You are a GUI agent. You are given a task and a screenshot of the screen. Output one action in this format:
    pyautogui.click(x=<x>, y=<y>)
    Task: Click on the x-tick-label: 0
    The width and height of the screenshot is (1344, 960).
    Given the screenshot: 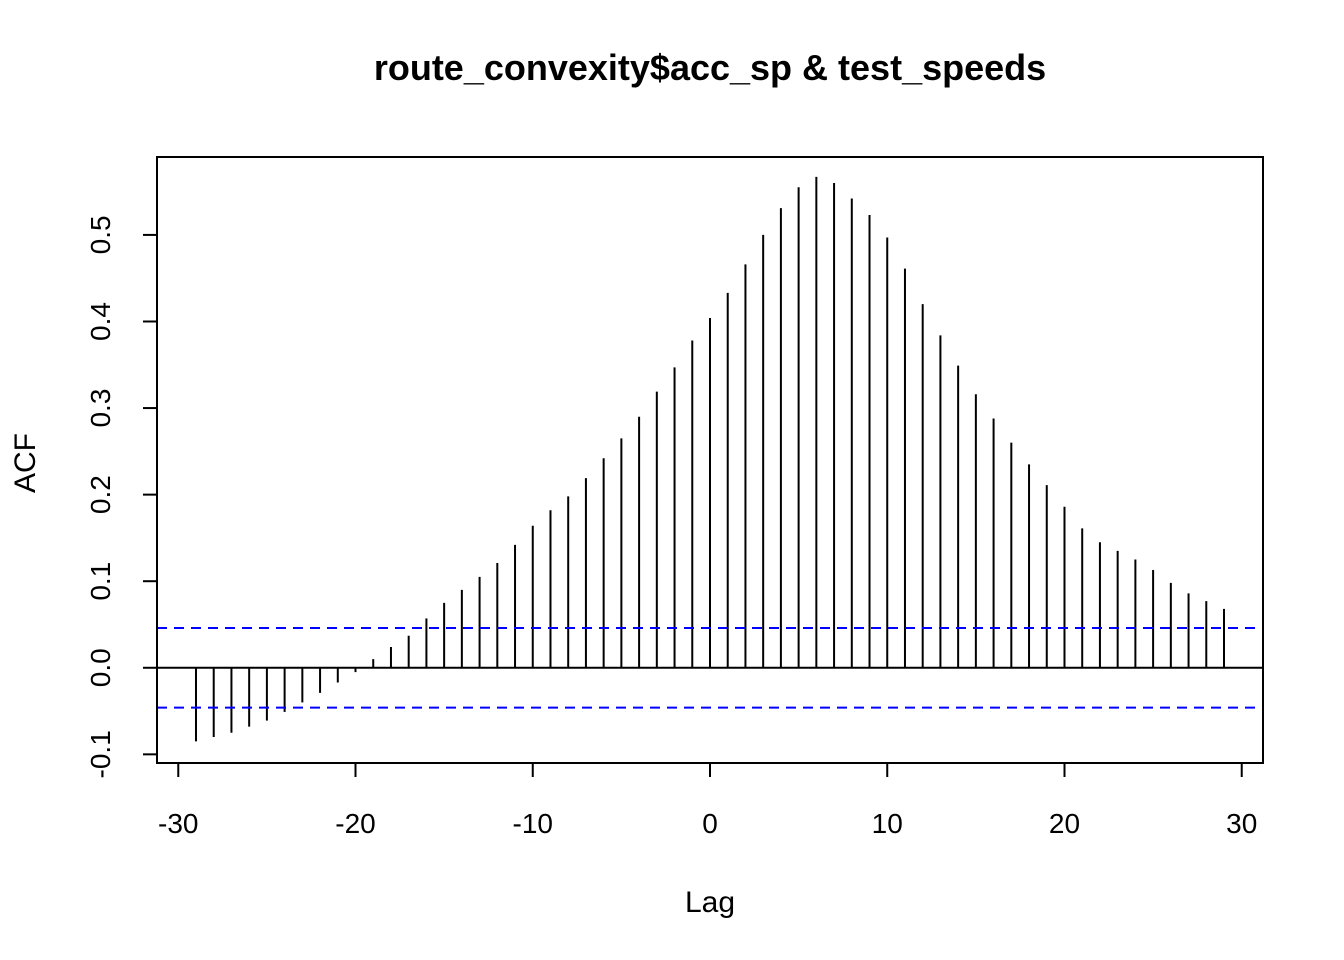 What is the action you would take?
    pyautogui.click(x=710, y=823)
    